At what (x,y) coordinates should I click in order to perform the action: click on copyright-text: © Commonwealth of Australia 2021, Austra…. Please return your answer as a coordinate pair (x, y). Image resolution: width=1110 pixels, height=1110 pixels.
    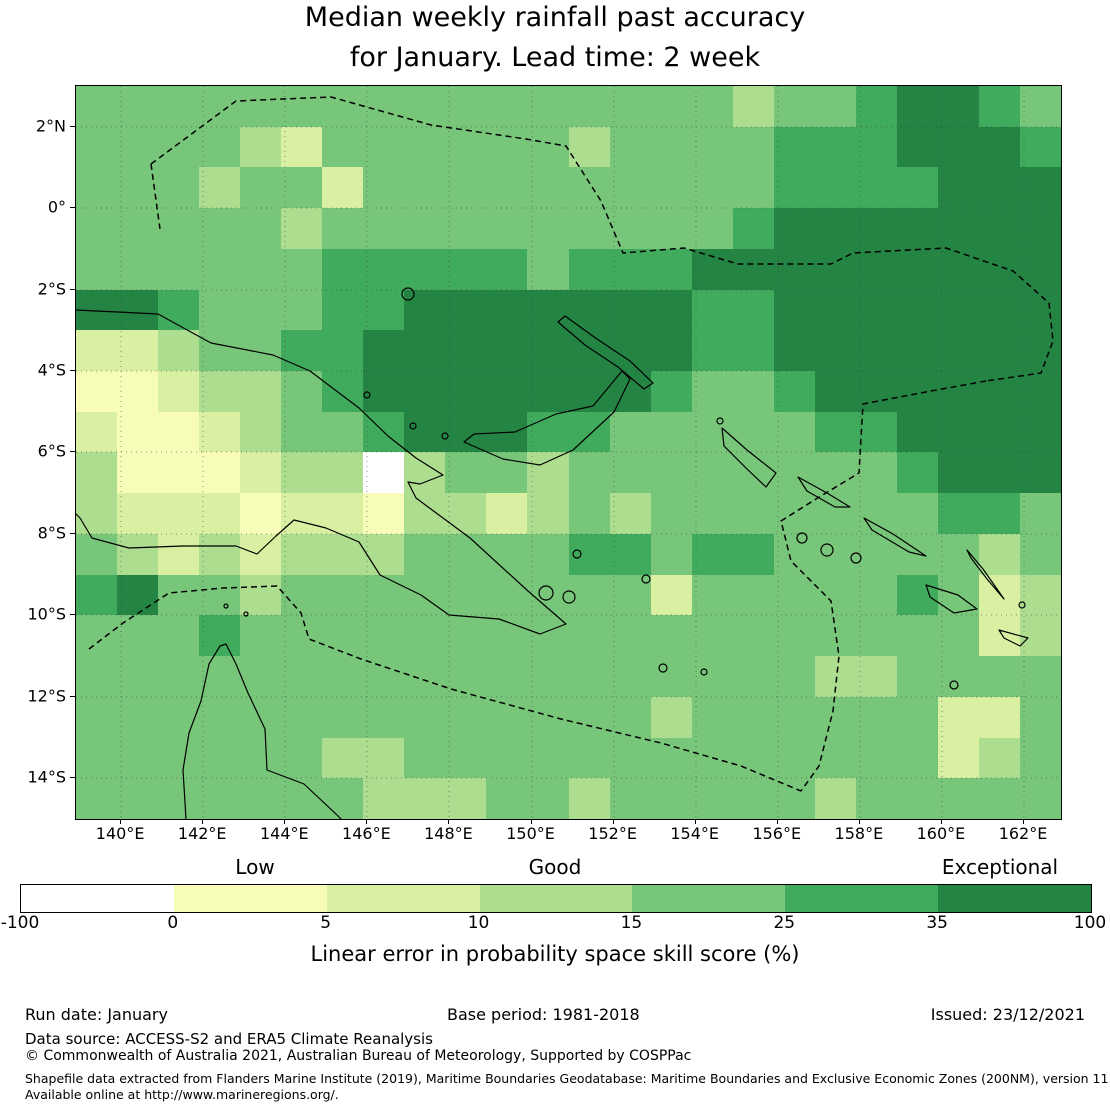
    Looking at the image, I should click on (358, 1056).